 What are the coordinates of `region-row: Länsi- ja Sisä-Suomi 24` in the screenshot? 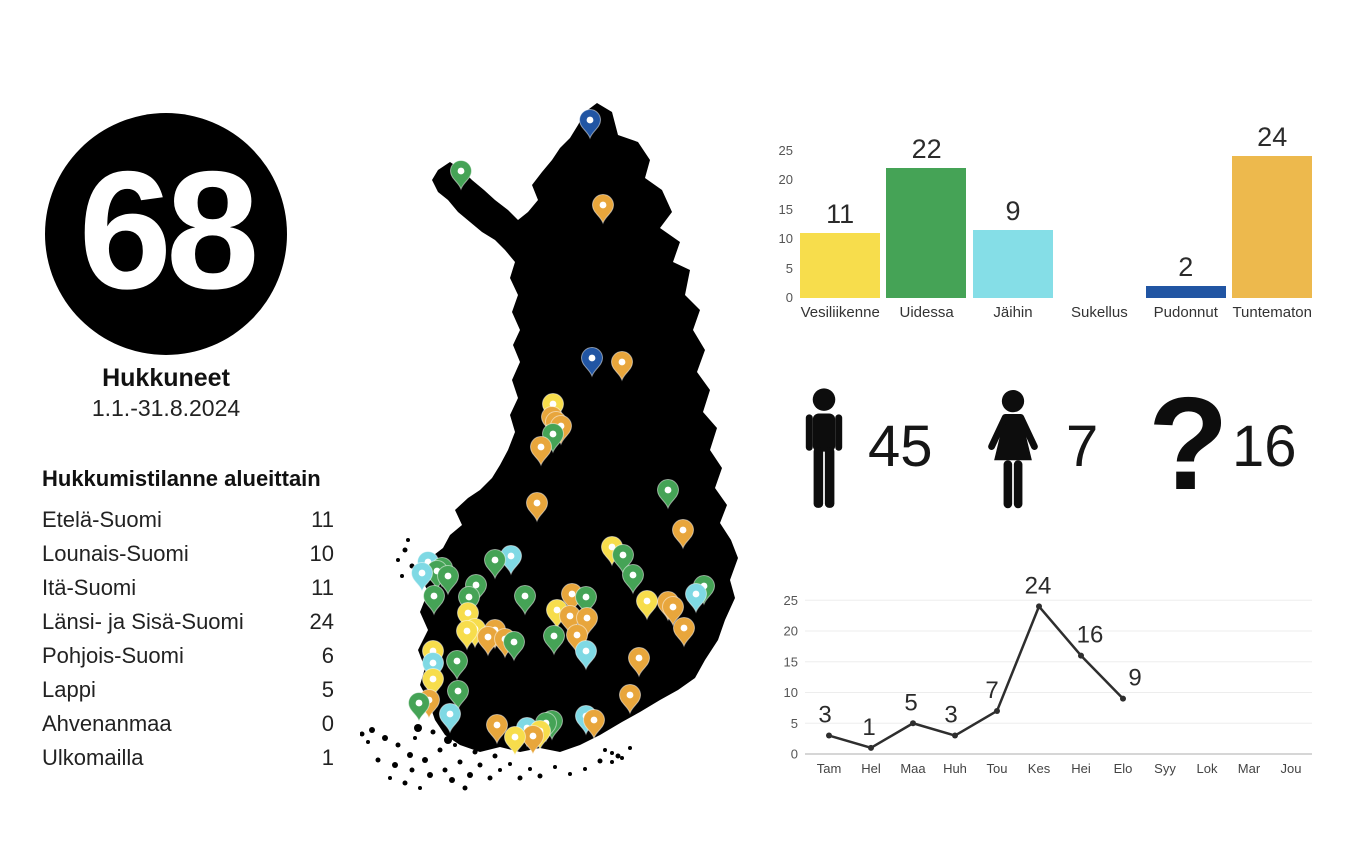 It's located at (188, 622).